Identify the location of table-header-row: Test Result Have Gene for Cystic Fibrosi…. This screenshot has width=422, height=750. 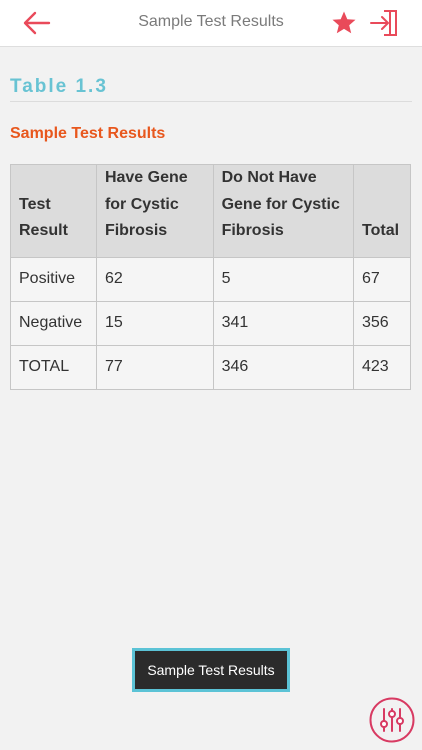
(210, 211).